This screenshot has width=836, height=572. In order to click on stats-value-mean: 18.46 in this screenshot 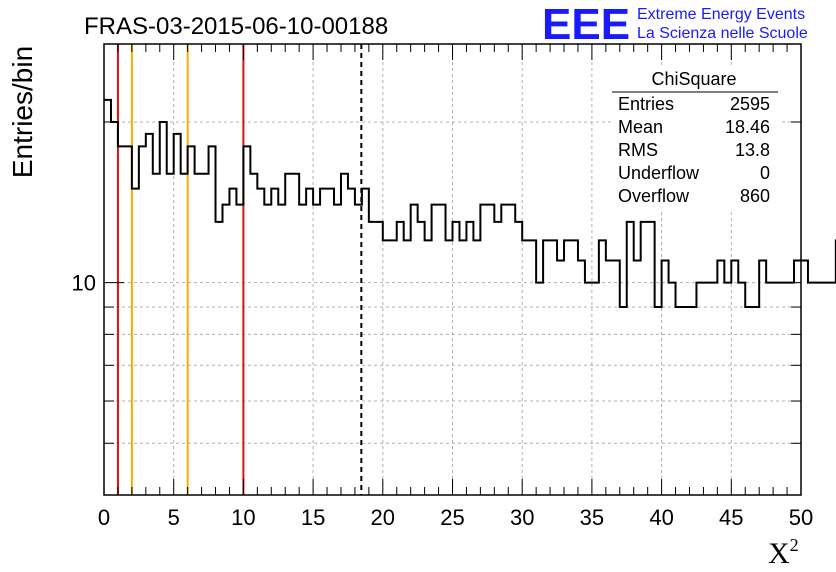, I will do `click(747, 127)`.